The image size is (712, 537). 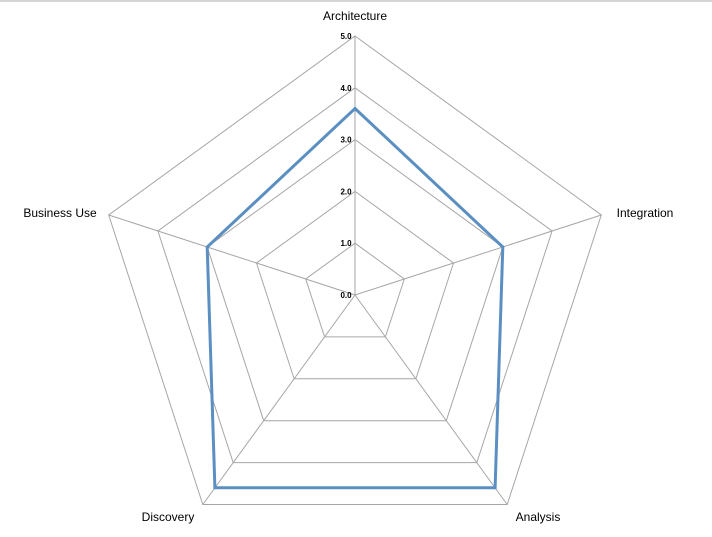 I want to click on data-point-business-use, so click(x=207, y=247).